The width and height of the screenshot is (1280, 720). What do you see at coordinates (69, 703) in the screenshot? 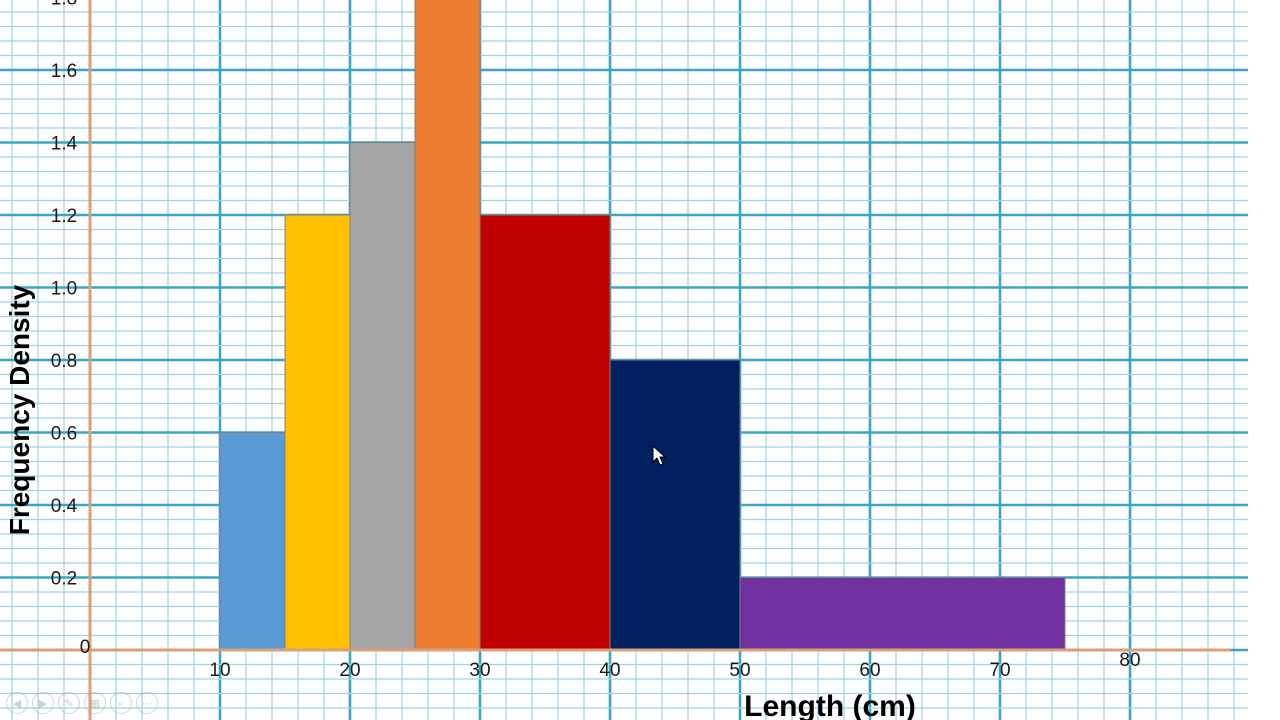
I see `pen-icon: ✎` at bounding box center [69, 703].